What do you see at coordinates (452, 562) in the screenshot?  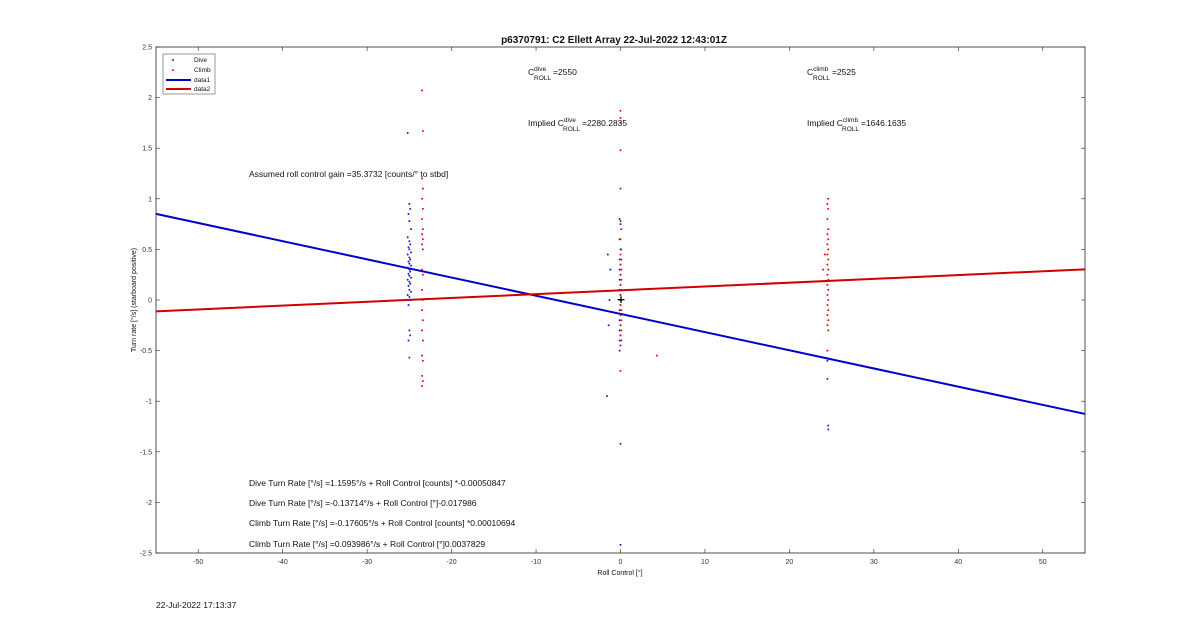 I see `x-tick-label: -20` at bounding box center [452, 562].